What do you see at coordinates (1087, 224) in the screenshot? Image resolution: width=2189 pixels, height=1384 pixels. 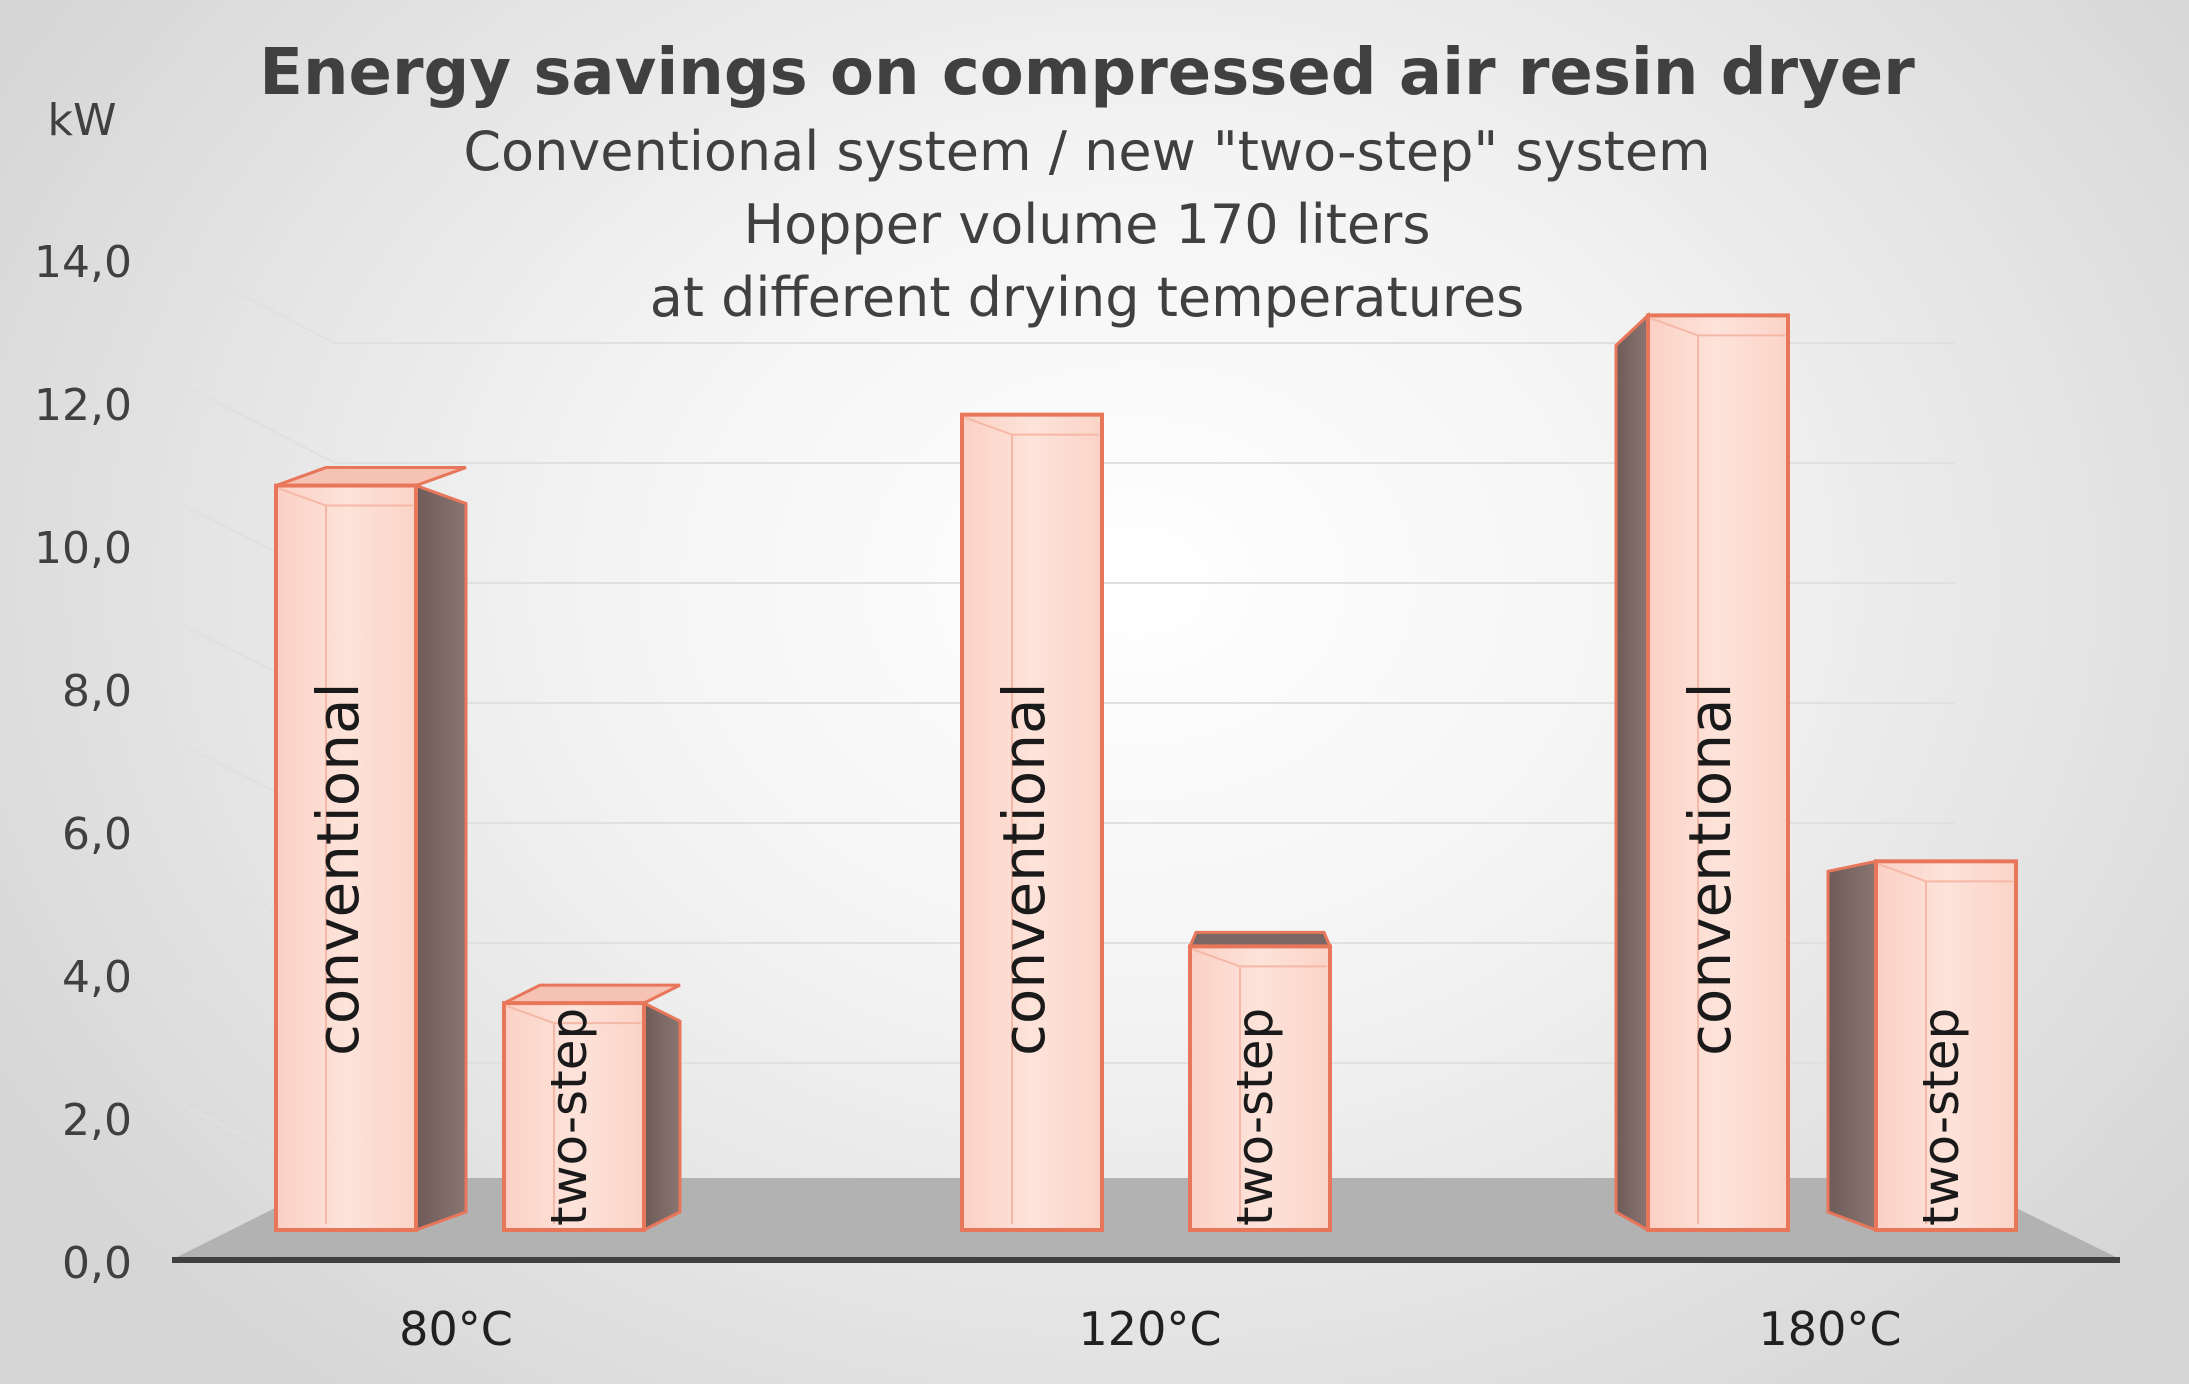 I see `chart-subtitle-line-2: Hopper volume 170 liters` at bounding box center [1087, 224].